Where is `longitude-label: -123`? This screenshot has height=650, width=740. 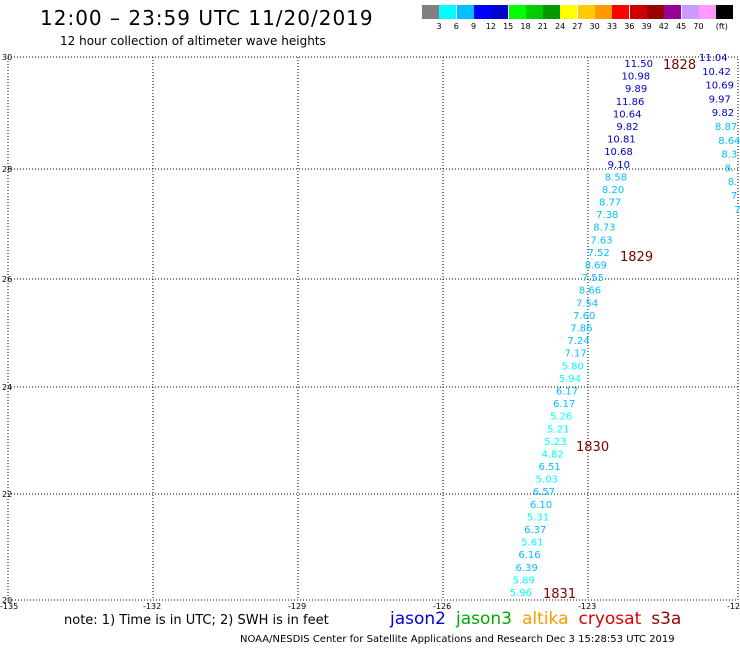
longitude-label: -123 is located at coordinates (587, 606).